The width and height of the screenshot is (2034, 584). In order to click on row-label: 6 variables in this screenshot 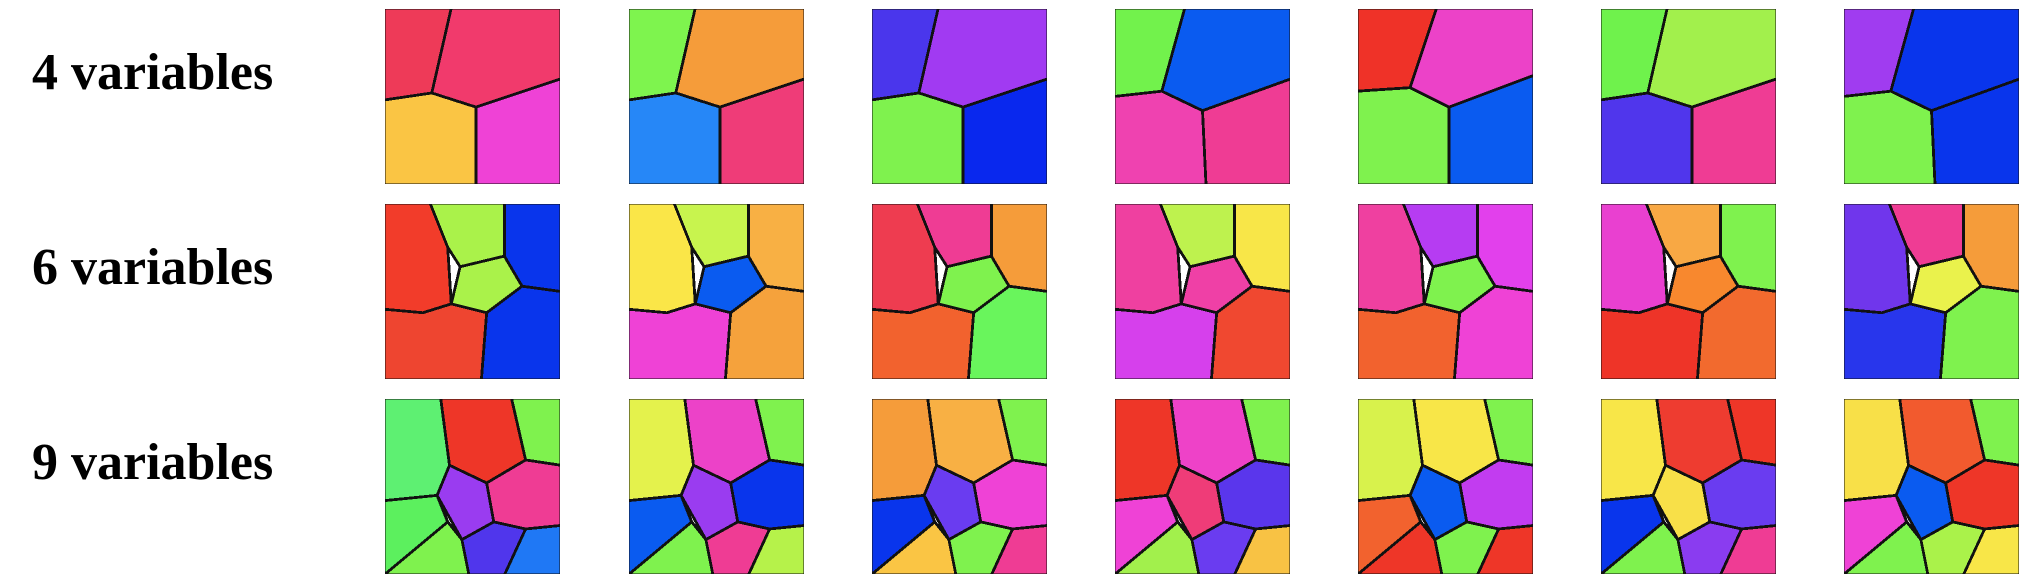, I will do `click(153, 267)`.